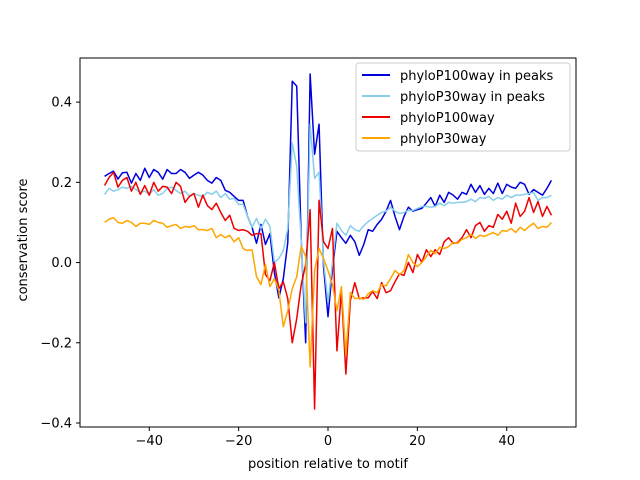  Describe the element at coordinates (238, 441) in the screenshot. I see `x-tick-label: −20` at that location.